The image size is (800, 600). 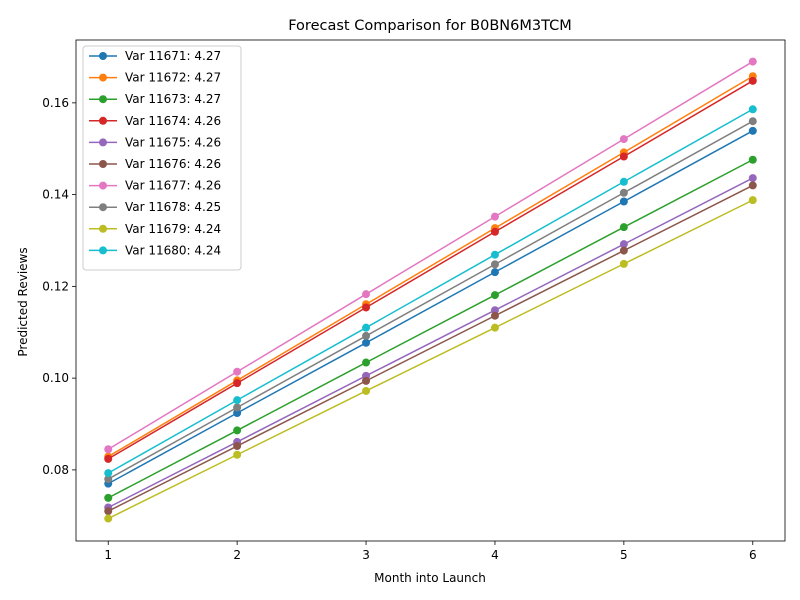 I want to click on legend-label: Var 11675: 4.26, so click(x=173, y=142).